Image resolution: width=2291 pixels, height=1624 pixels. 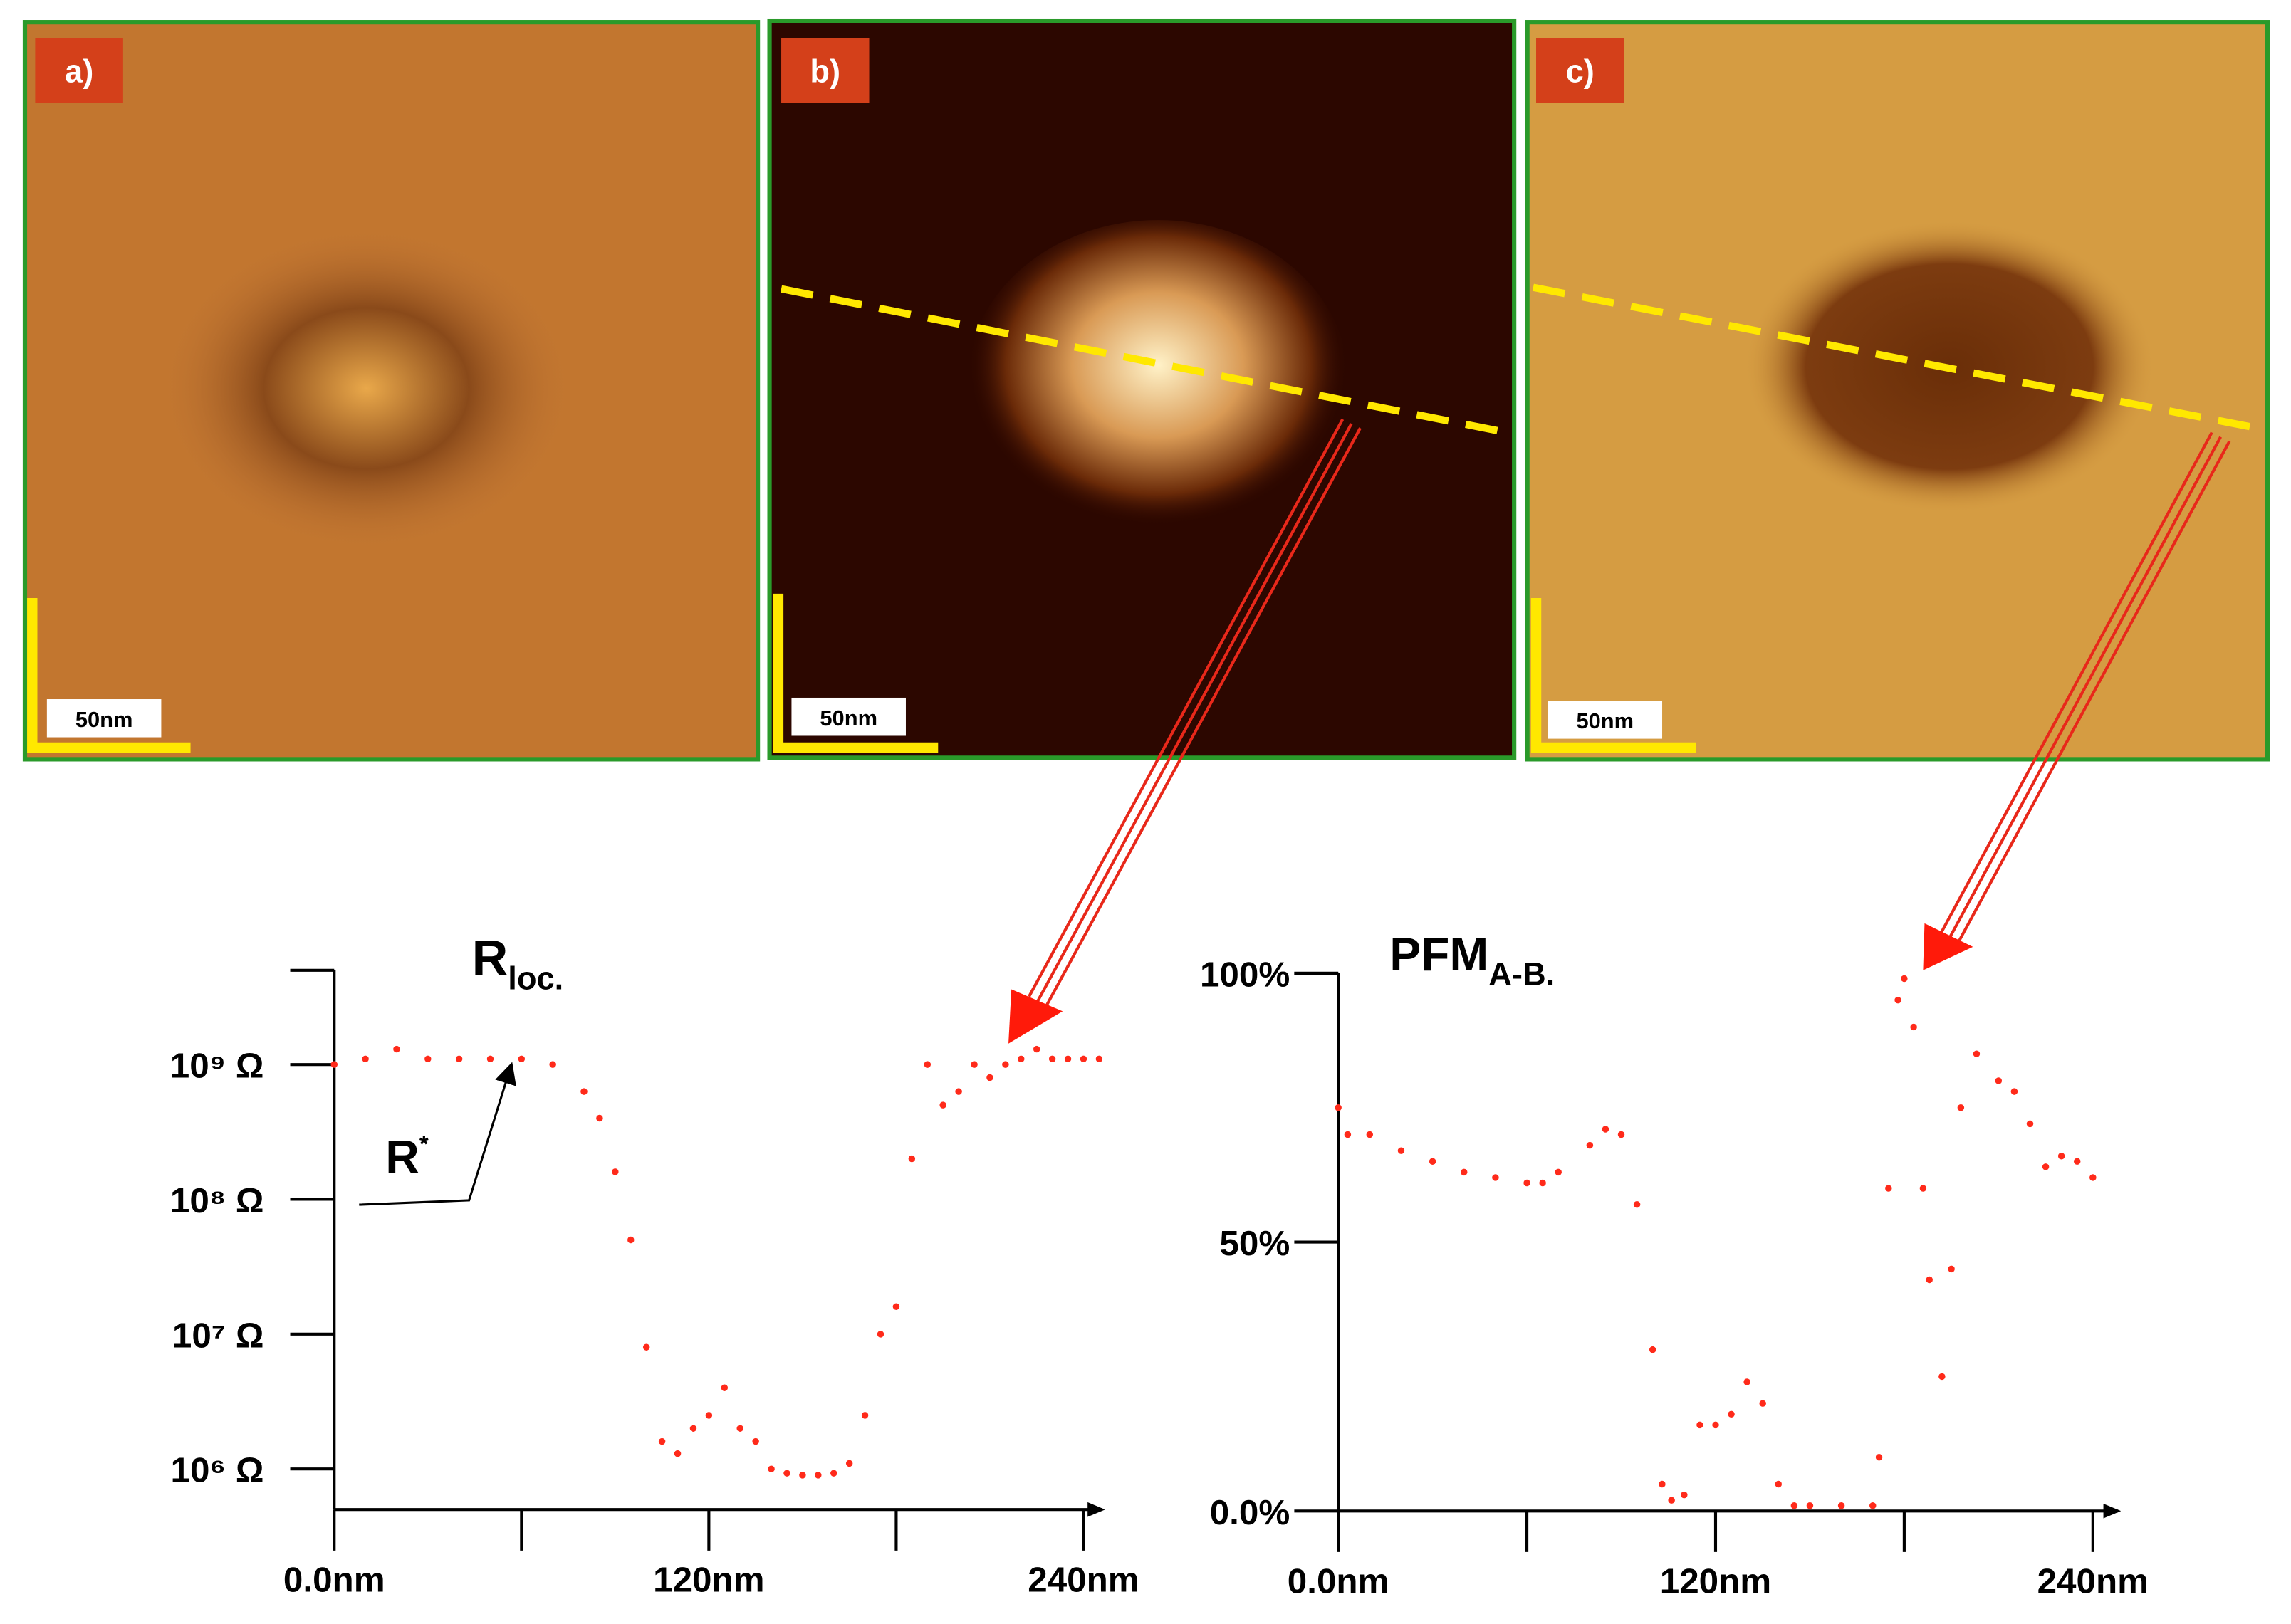 What do you see at coordinates (217, 1200) in the screenshot?
I see `y-tick-label: 10⁸ Ω` at bounding box center [217, 1200].